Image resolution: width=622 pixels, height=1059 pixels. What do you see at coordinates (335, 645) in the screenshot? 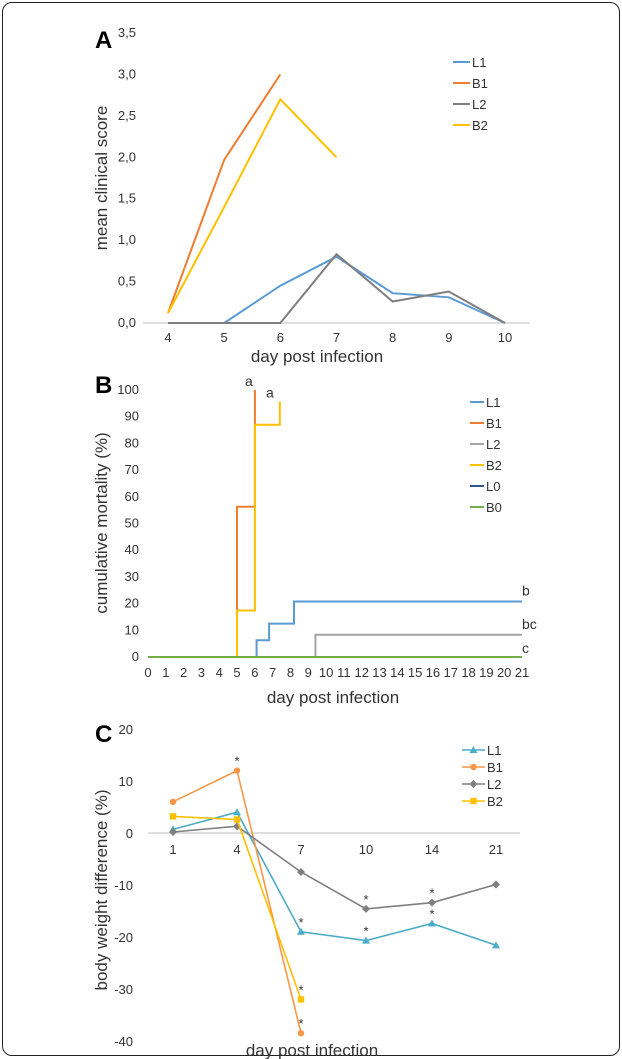
I see `series-step-l2` at bounding box center [335, 645].